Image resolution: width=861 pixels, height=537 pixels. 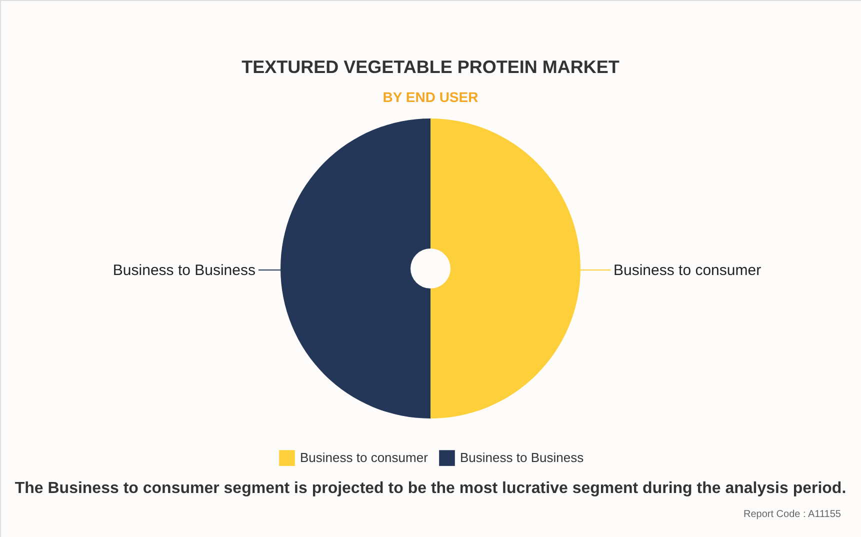 What do you see at coordinates (431, 67) in the screenshot?
I see `chart-title: TEXTURED VEGETABLE PROTEIN MARKET` at bounding box center [431, 67].